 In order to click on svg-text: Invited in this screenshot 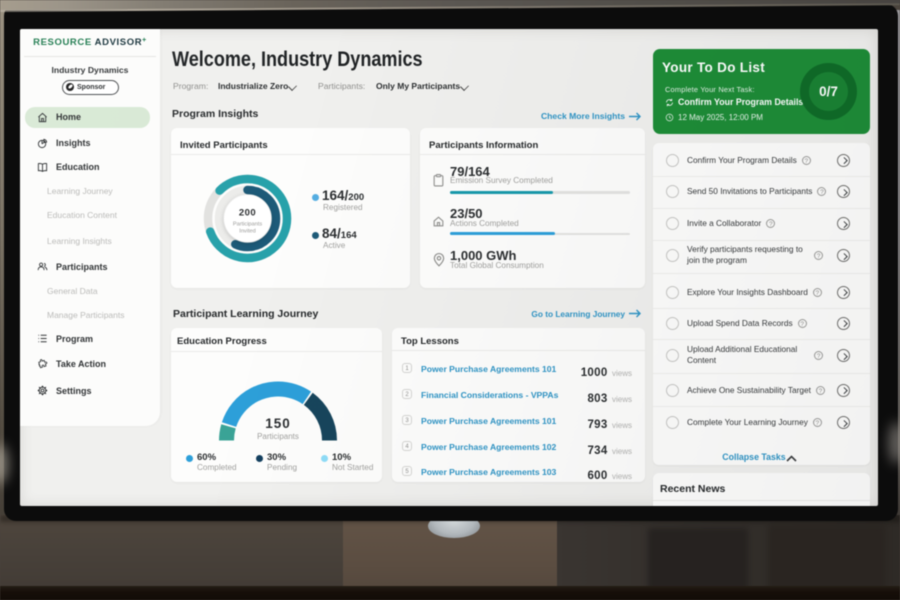, I will do `click(247, 232)`.